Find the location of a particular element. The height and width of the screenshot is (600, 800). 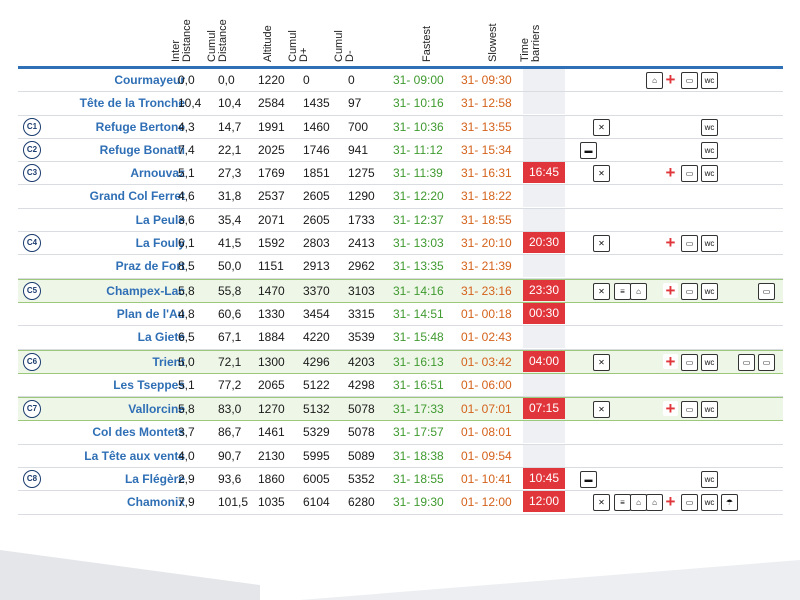

cell-alt: 2025 is located at coordinates (271, 149).